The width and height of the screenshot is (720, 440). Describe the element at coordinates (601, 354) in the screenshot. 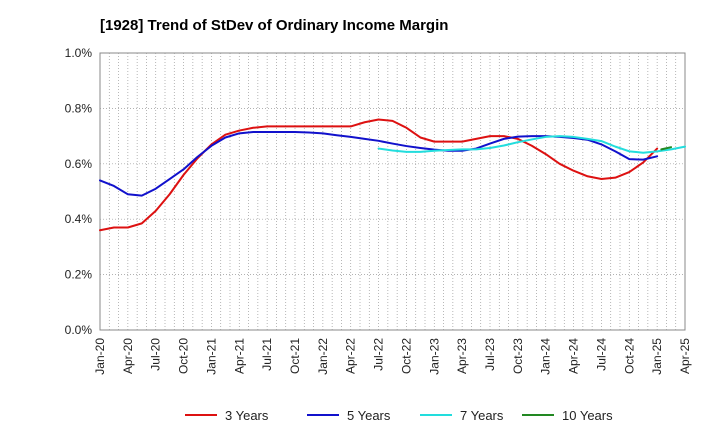

I see `x-tick-label: Jul-24` at that location.